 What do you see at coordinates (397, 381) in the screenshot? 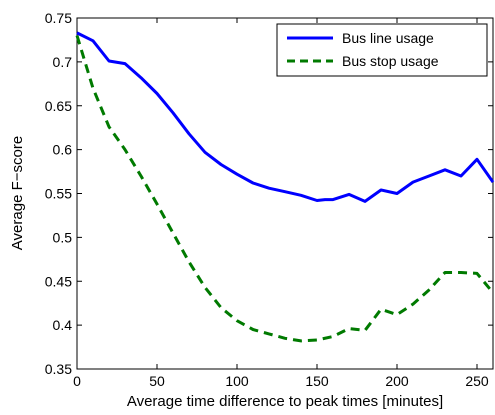
I see `x-tick-label: 200` at bounding box center [397, 381].